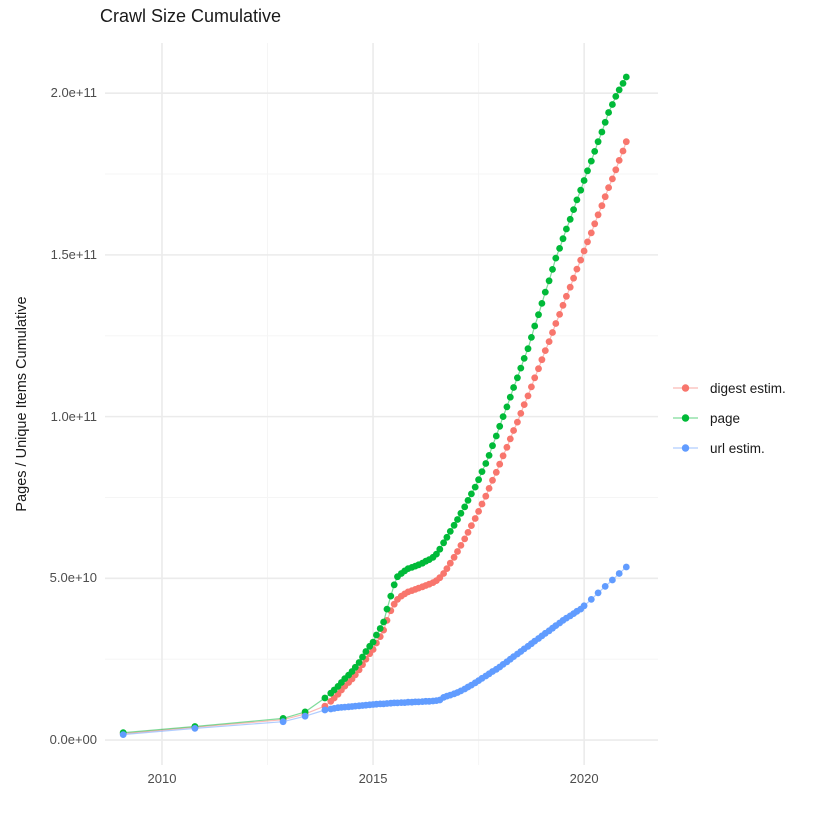 This screenshot has width=826, height=827. Describe the element at coordinates (162, 778) in the screenshot. I see `x-tick-label: 2010` at that location.